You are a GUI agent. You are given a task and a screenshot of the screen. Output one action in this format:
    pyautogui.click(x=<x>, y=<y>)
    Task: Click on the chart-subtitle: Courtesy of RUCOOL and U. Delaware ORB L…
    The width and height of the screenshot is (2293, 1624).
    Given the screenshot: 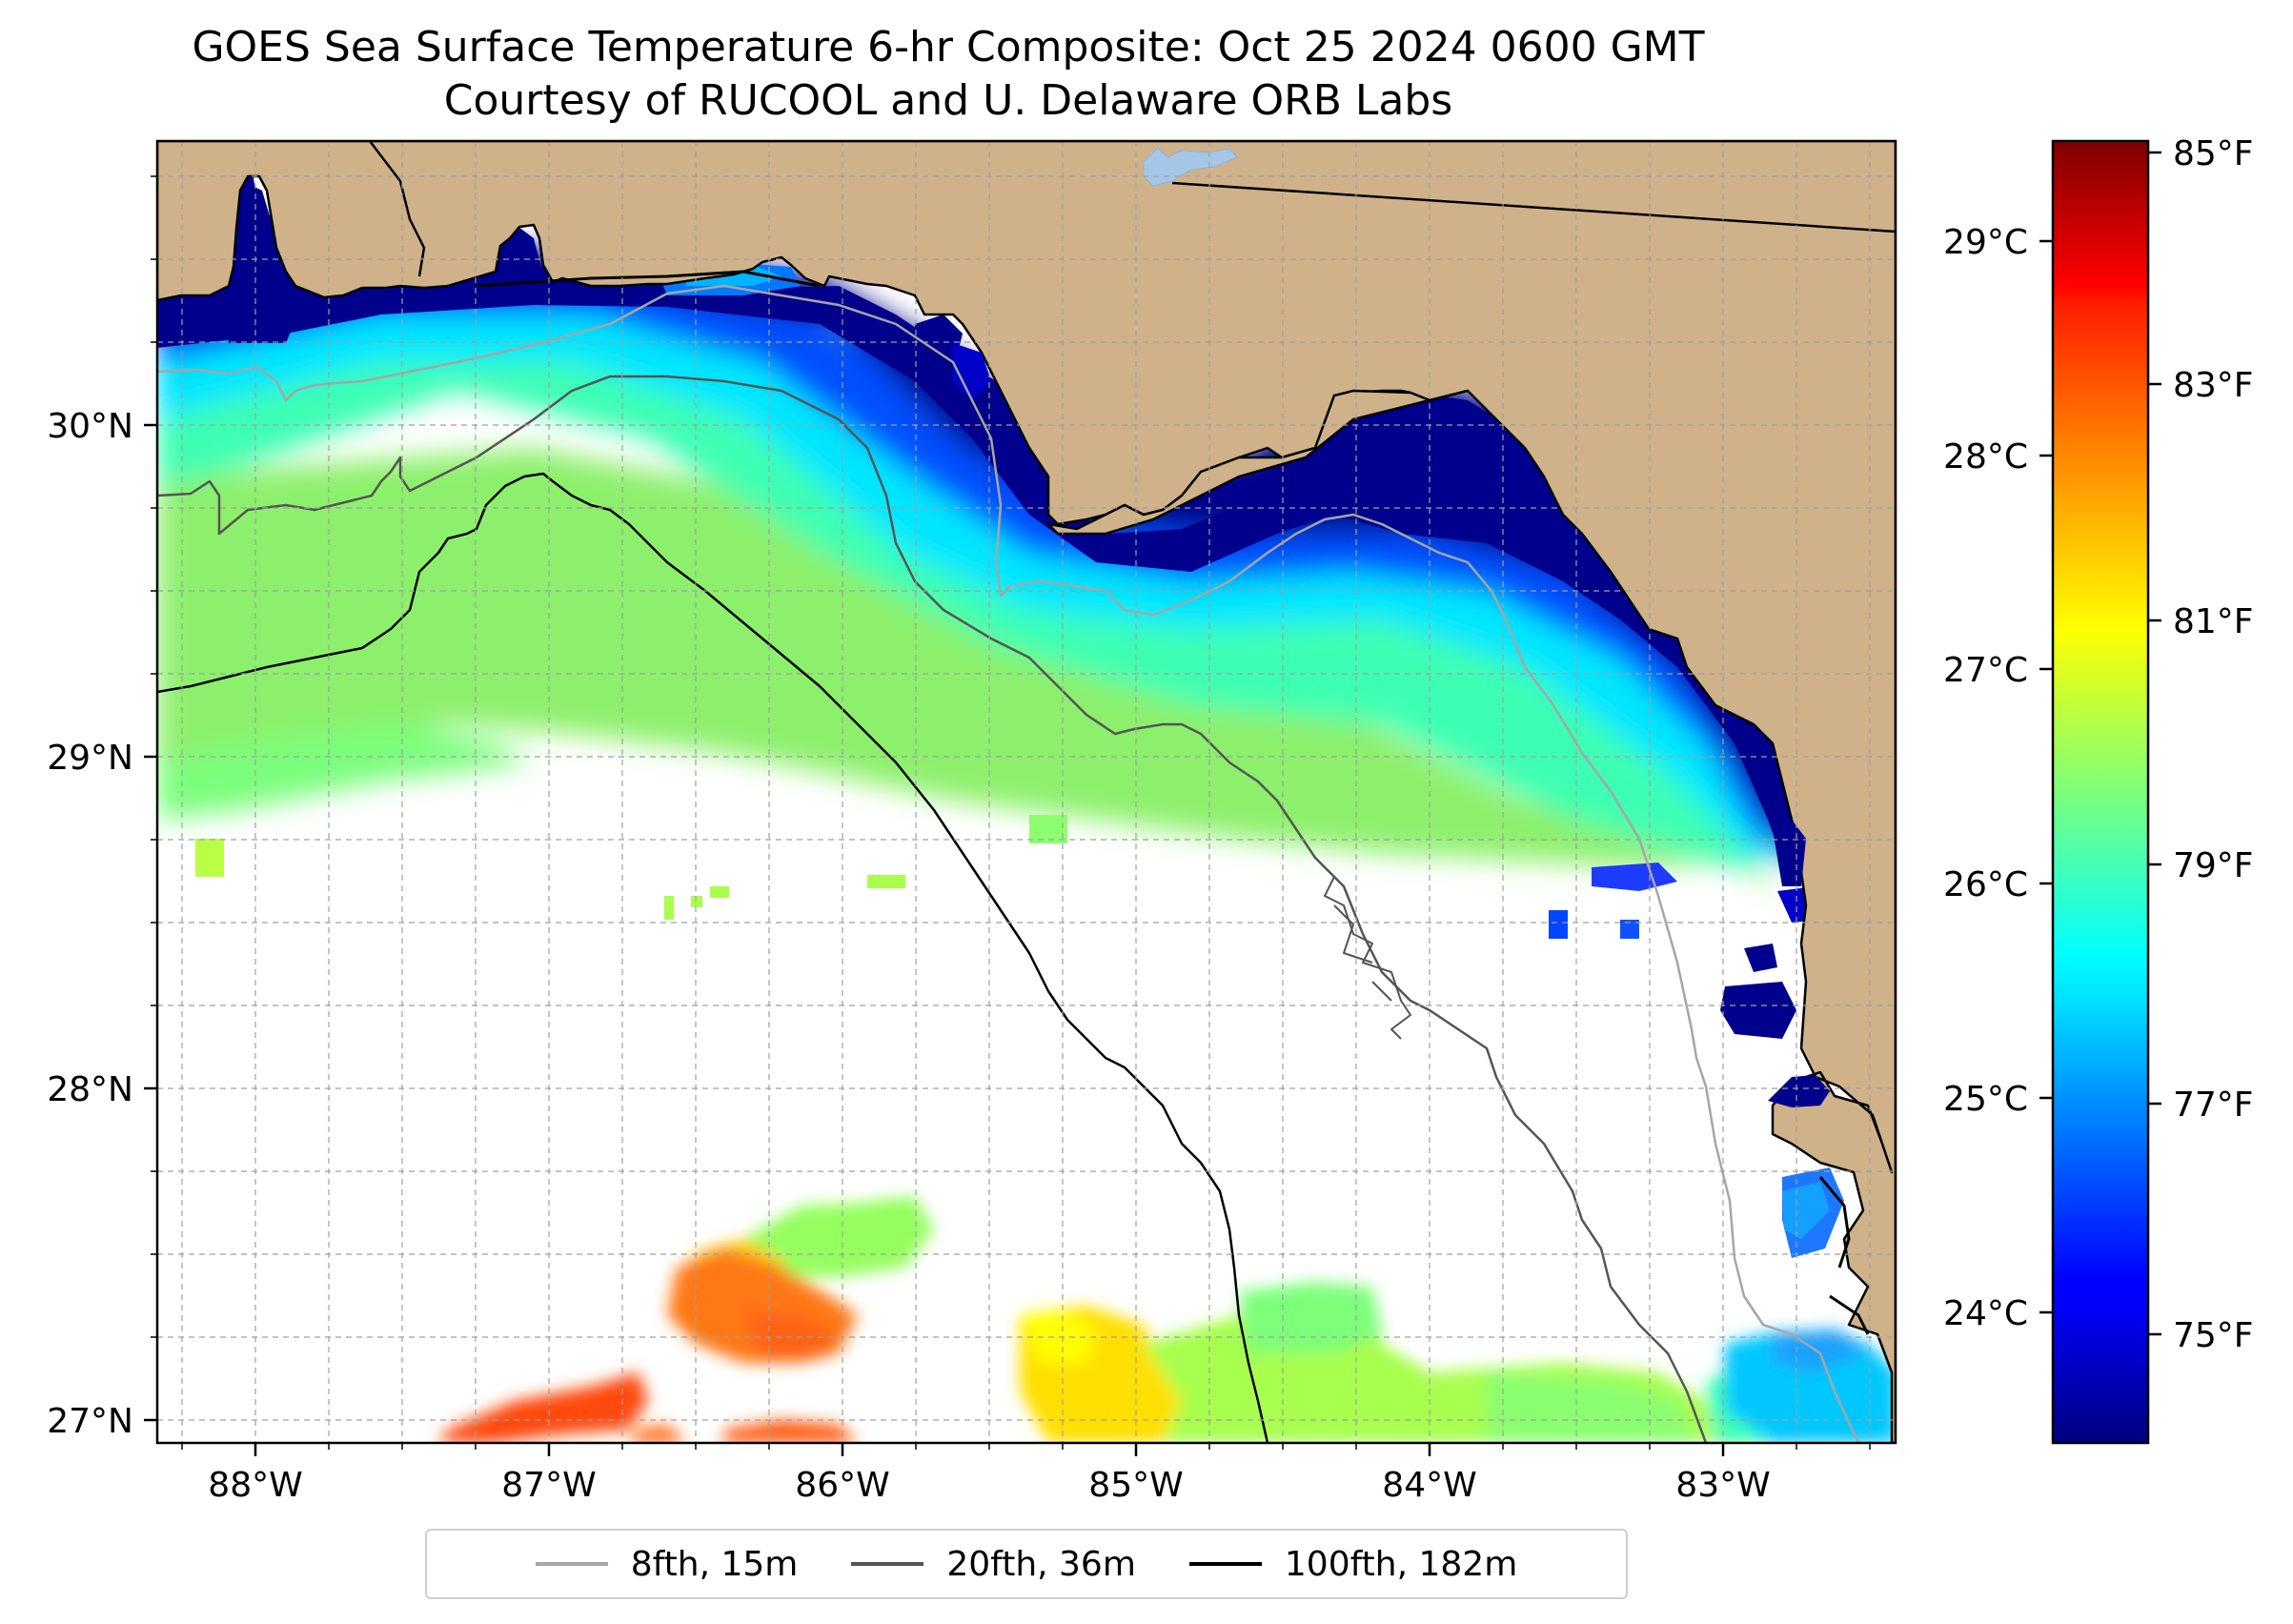 What is the action you would take?
    pyautogui.click(x=948, y=100)
    